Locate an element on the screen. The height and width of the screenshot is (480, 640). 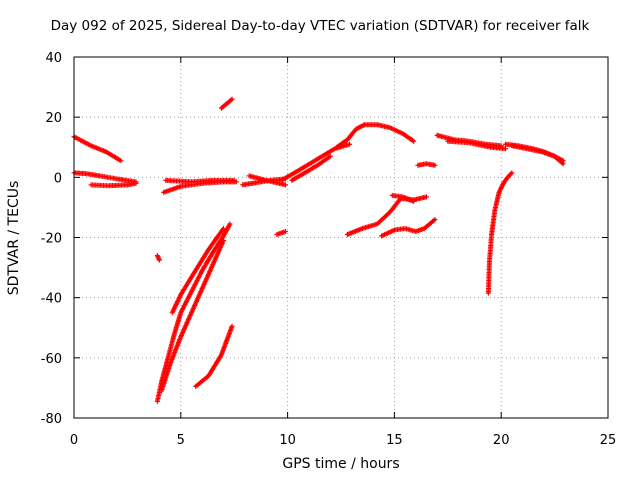
y-tick-label: 0 is located at coordinates (58, 178).